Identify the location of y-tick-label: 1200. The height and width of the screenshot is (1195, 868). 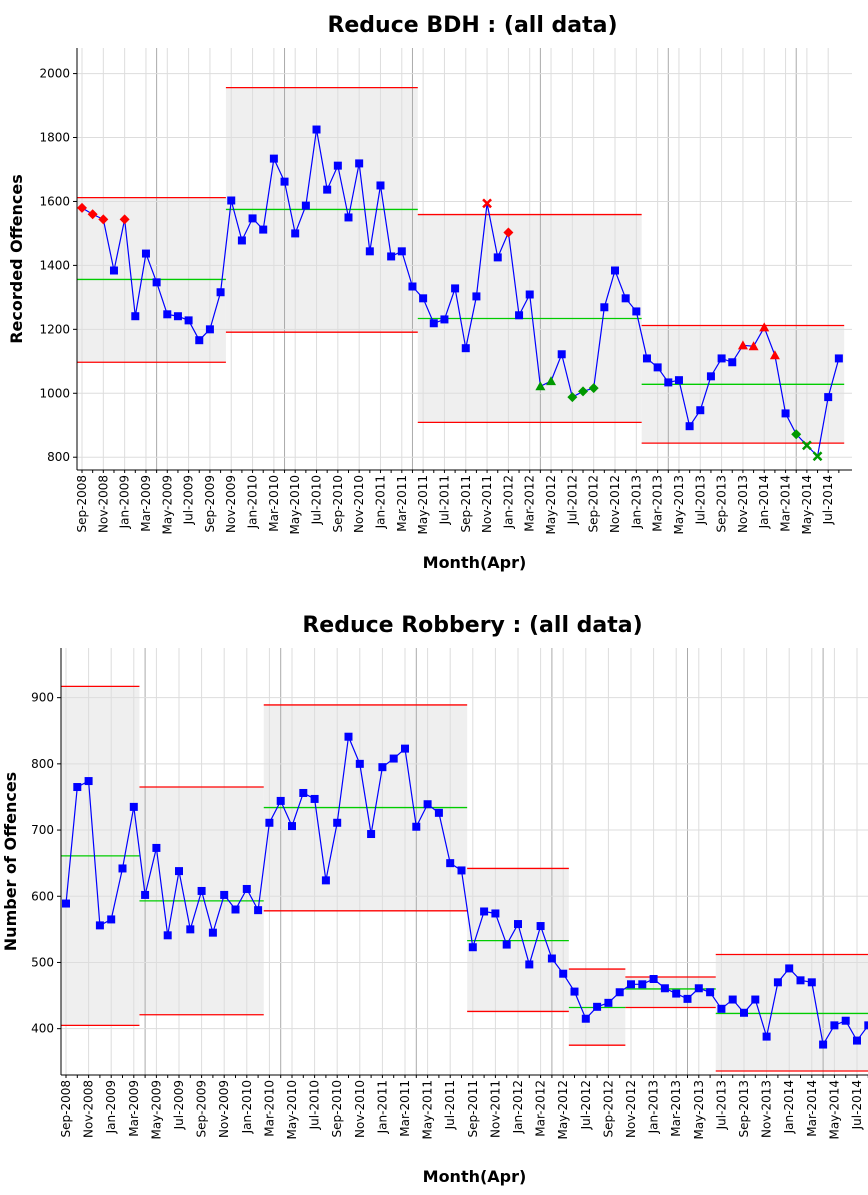
(54, 329).